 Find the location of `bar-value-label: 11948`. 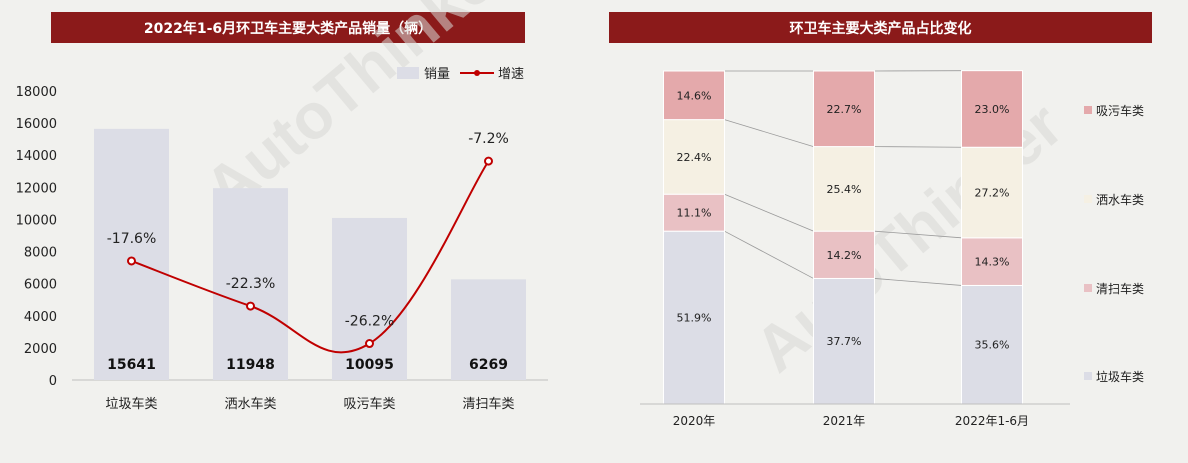

bar-value-label: 11948 is located at coordinates (250, 365).